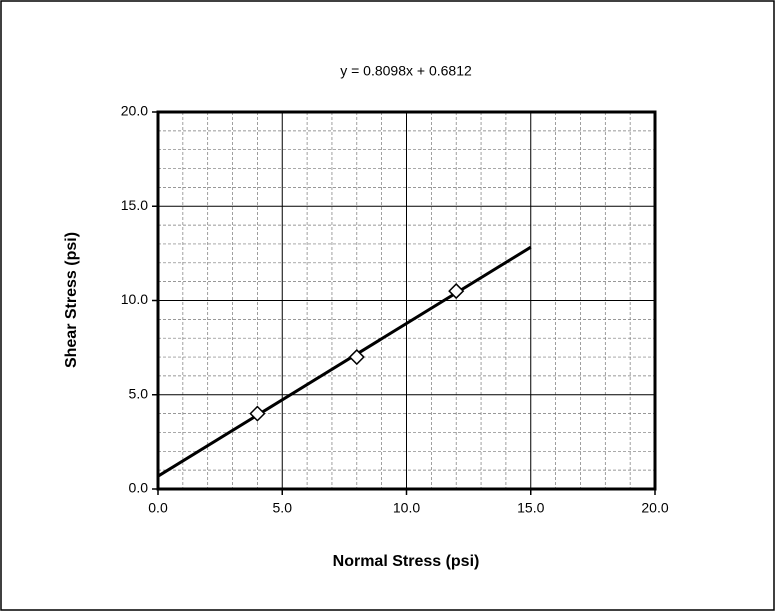 Image resolution: width=776 pixels, height=612 pixels. Describe the element at coordinates (71, 300) in the screenshot. I see `y-axis-title: Shear Stress (psi)` at that location.